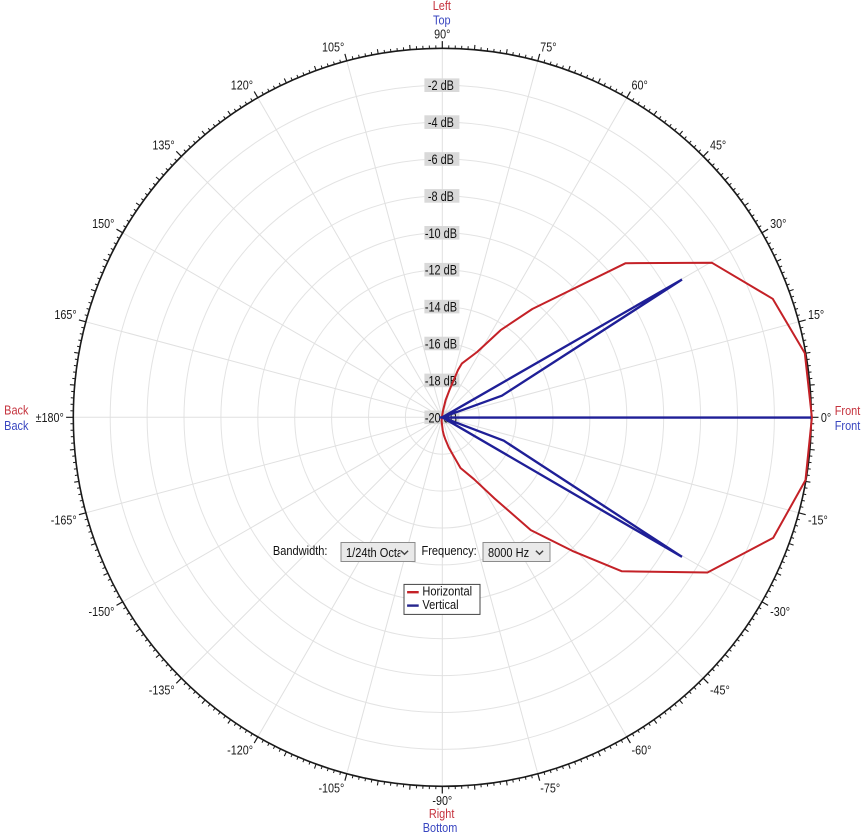 The image size is (865, 838). What do you see at coordinates (380, 552) in the screenshot?
I see `svg-text: 1/24th Octave` at bounding box center [380, 552].